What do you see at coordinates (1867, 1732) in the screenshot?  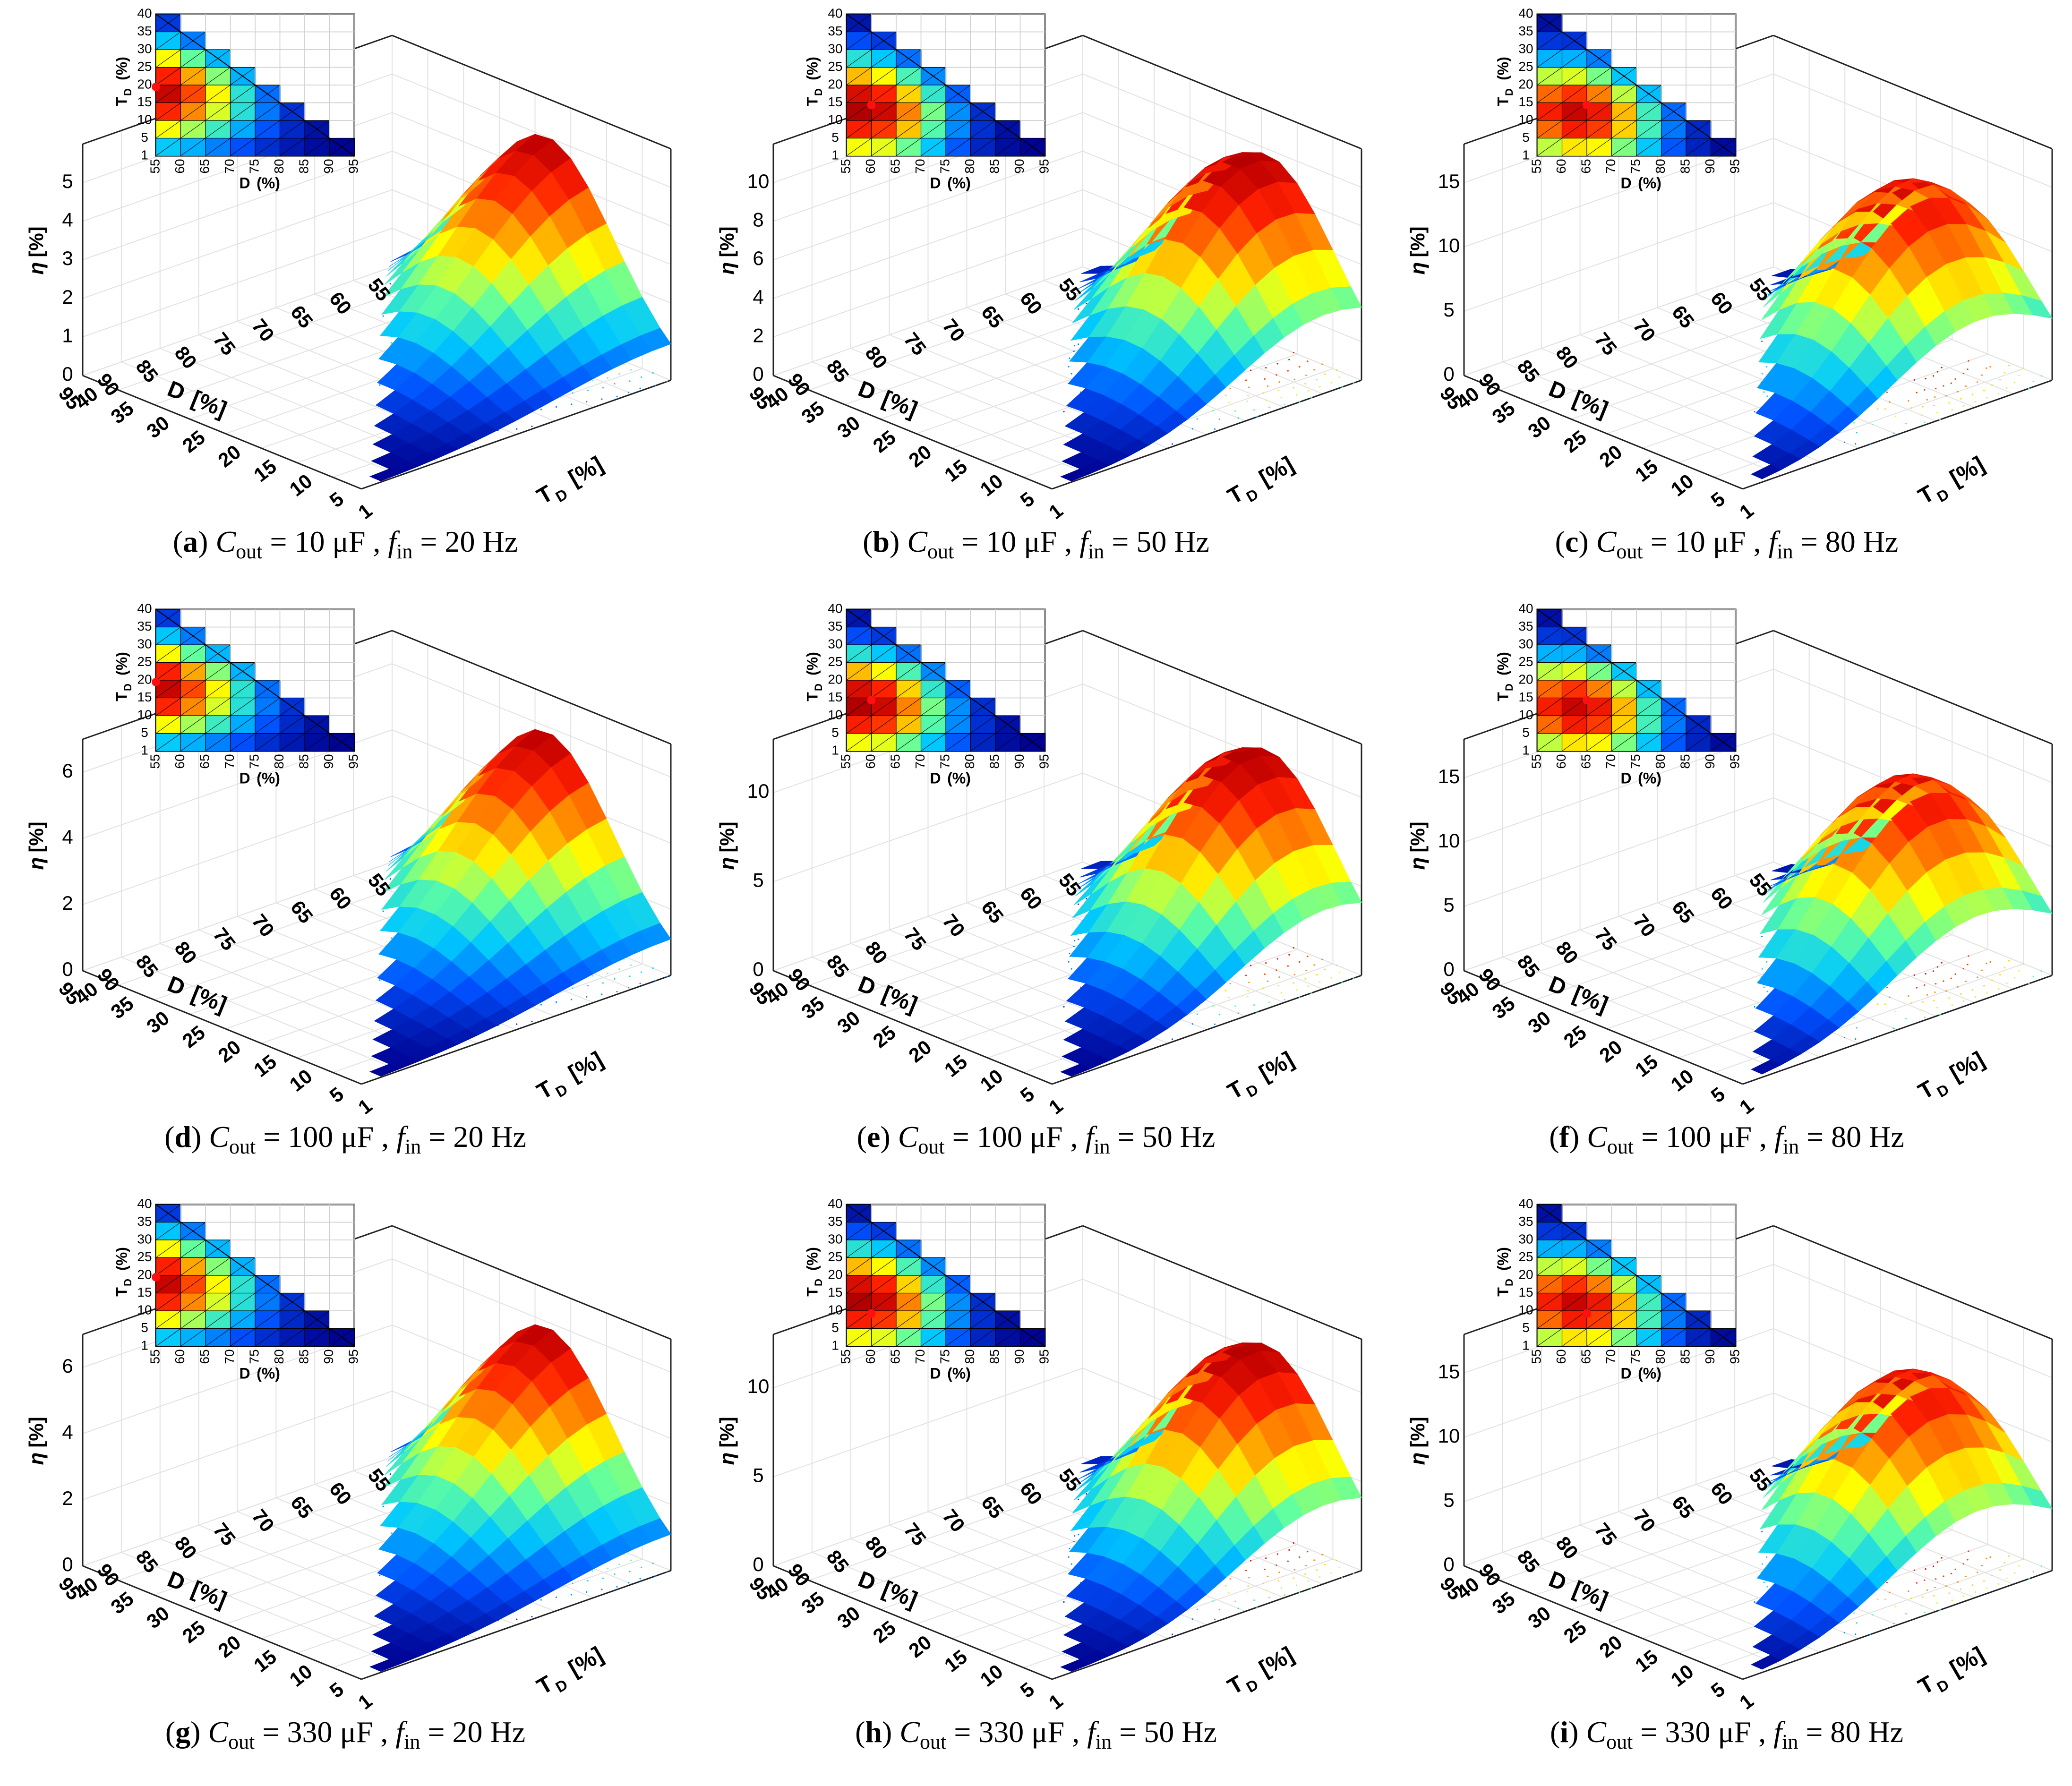 I see `caption-fin-value: 80 Hz` at bounding box center [1867, 1732].